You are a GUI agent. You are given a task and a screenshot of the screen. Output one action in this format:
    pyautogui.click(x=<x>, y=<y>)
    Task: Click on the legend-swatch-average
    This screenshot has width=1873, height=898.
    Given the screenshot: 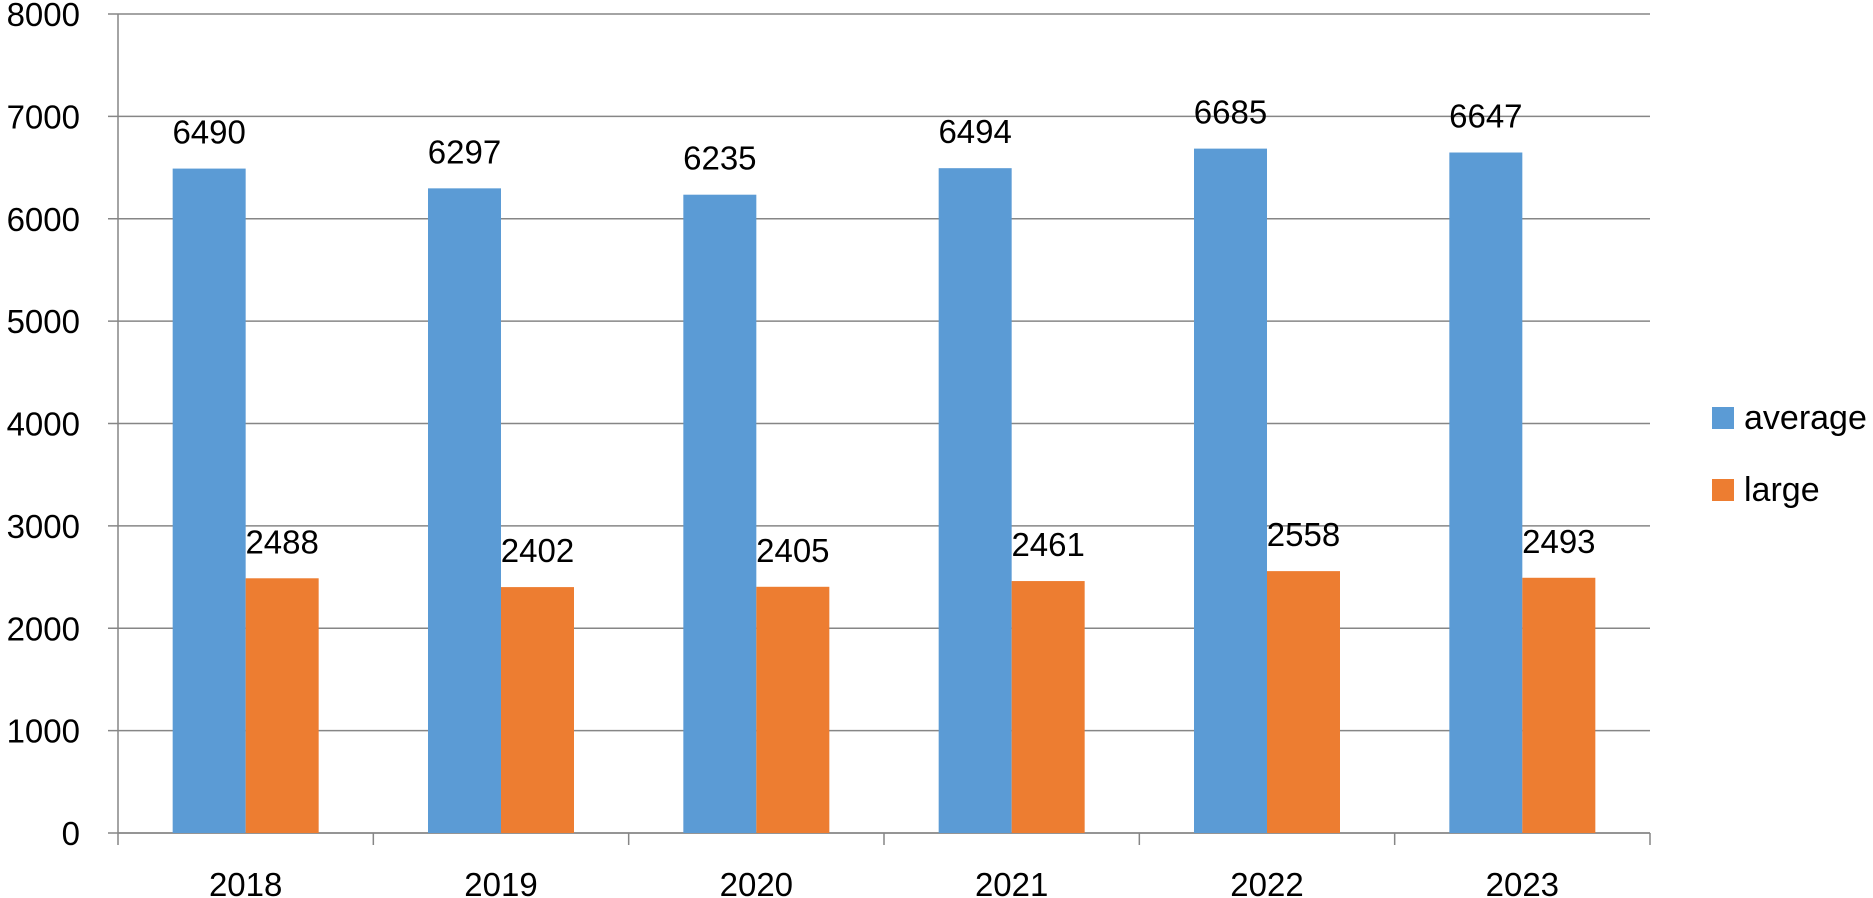 What is the action you would take?
    pyautogui.click(x=1723, y=418)
    